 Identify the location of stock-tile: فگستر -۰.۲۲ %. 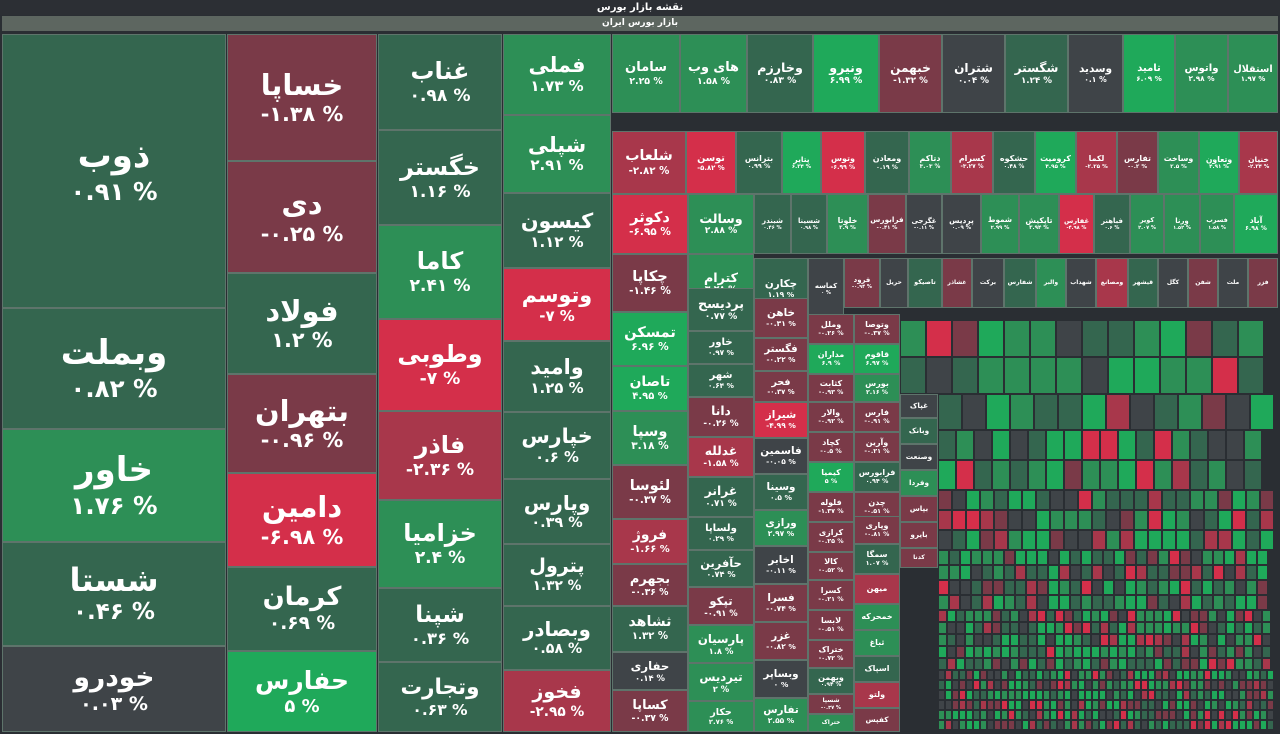
(781, 354).